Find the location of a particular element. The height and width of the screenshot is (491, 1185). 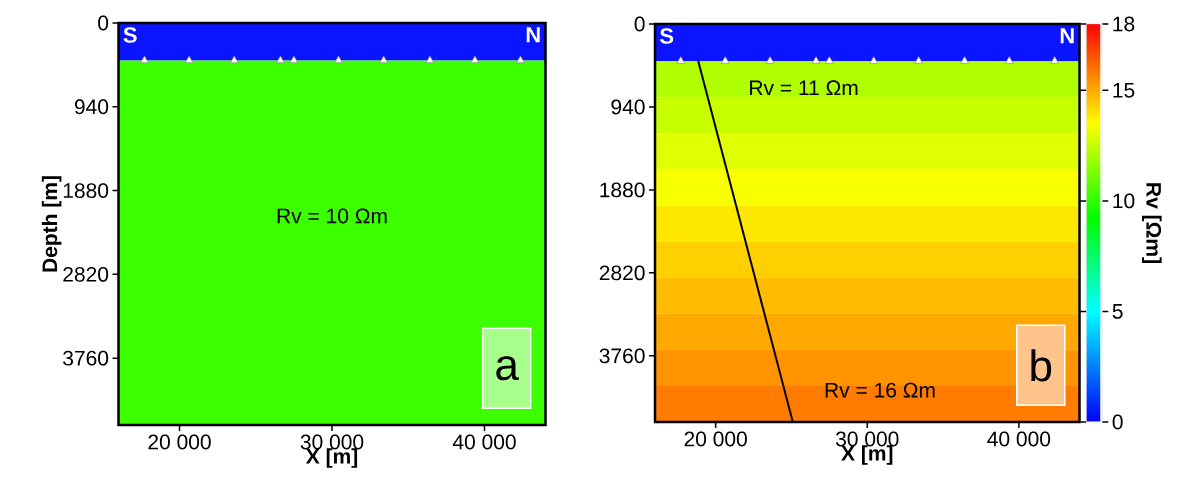

annotation: a is located at coordinates (507, 368).